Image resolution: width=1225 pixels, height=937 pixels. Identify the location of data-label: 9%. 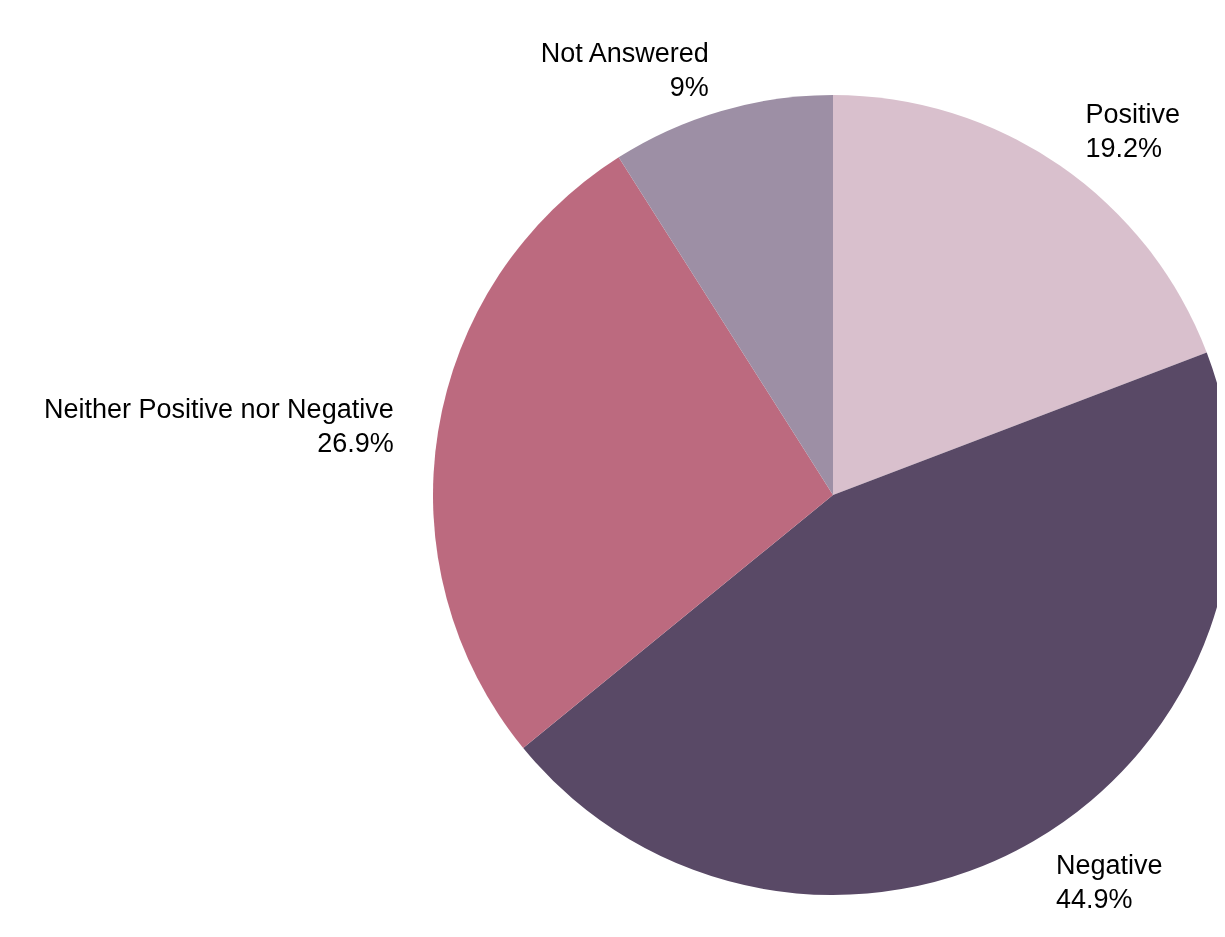
(689, 86).